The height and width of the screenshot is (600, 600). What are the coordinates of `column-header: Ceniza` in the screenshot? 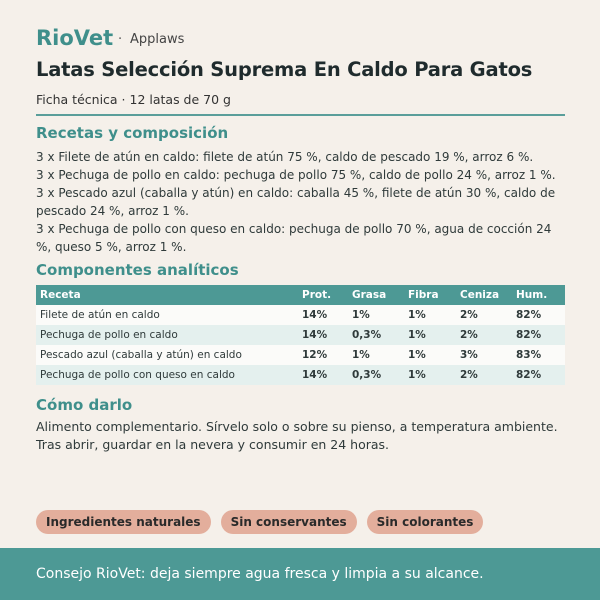 It's located at (484, 295).